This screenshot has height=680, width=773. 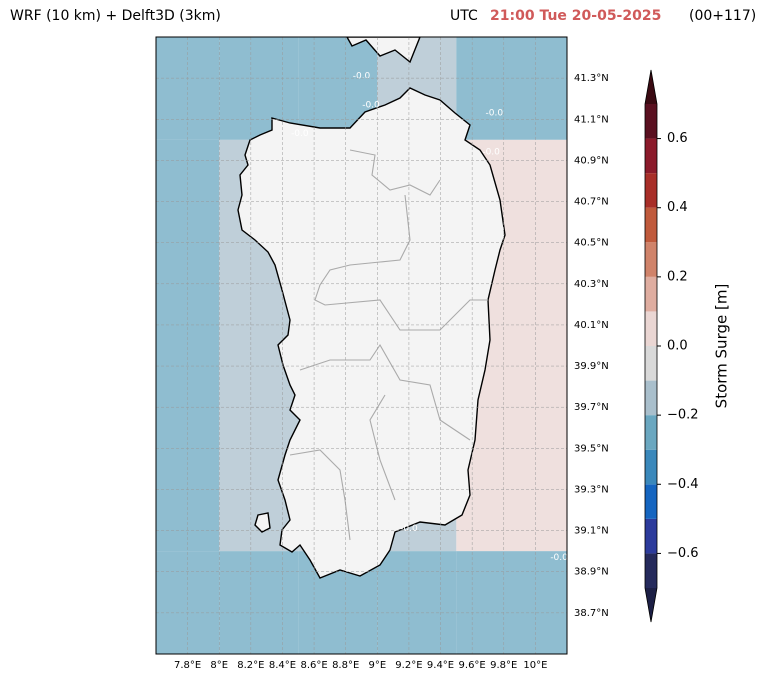 What do you see at coordinates (677, 138) in the screenshot?
I see `colorbar-tick-label: 0.6` at bounding box center [677, 138].